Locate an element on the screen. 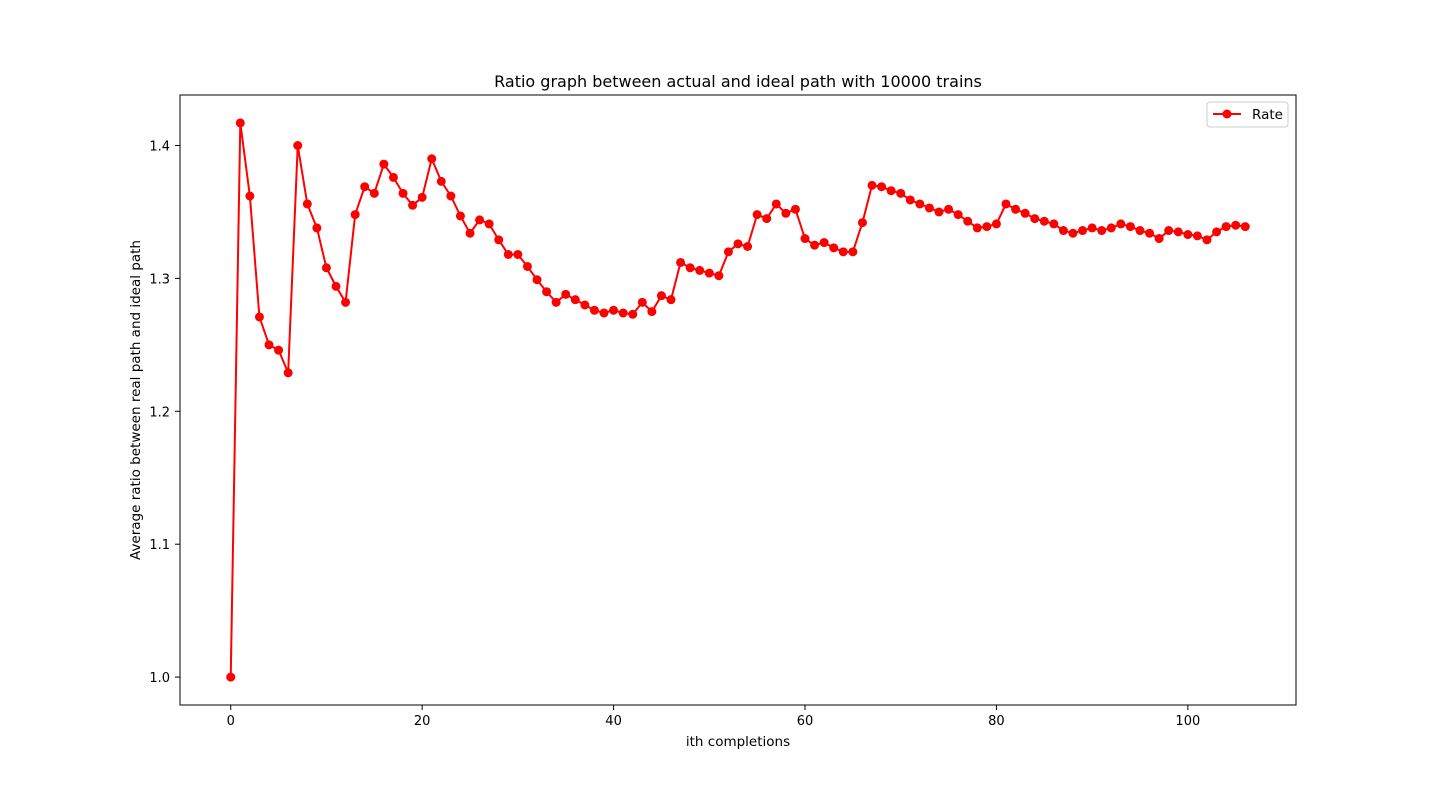 Image resolution: width=1440 pixels, height=796 pixels. x-tick-label: 60 is located at coordinates (805, 721).